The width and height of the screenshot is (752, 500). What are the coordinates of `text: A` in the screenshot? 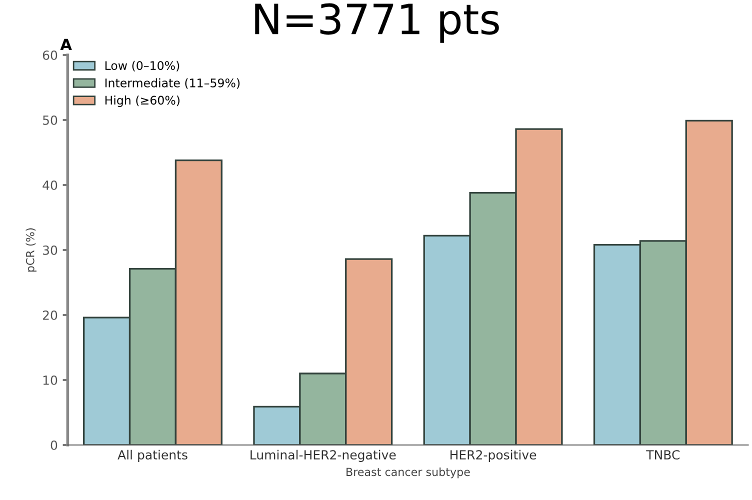 It's located at (66, 44).